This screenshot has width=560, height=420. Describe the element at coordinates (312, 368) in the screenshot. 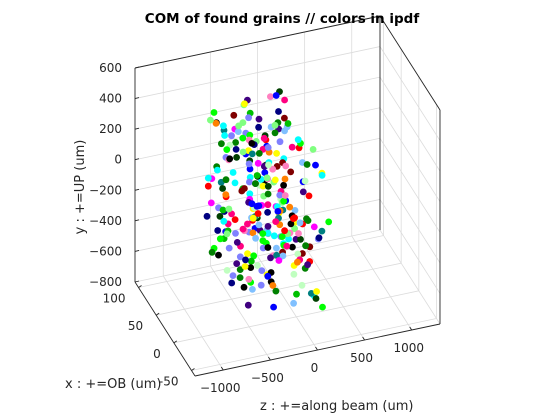

I see `z-tick-labels: −1000 −500 0 500 1000` at that location.